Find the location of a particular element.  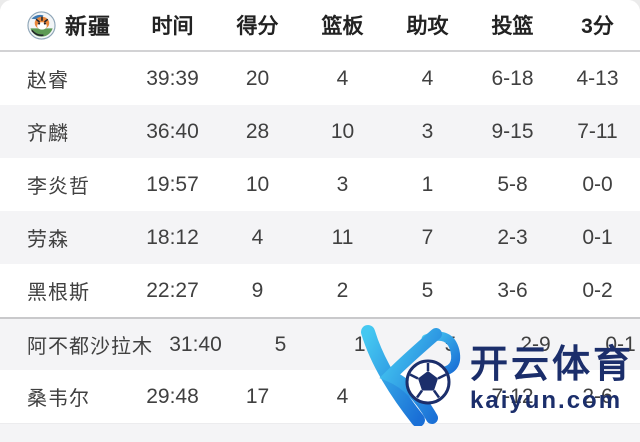

column-header-time: 时间 is located at coordinates (172, 26).